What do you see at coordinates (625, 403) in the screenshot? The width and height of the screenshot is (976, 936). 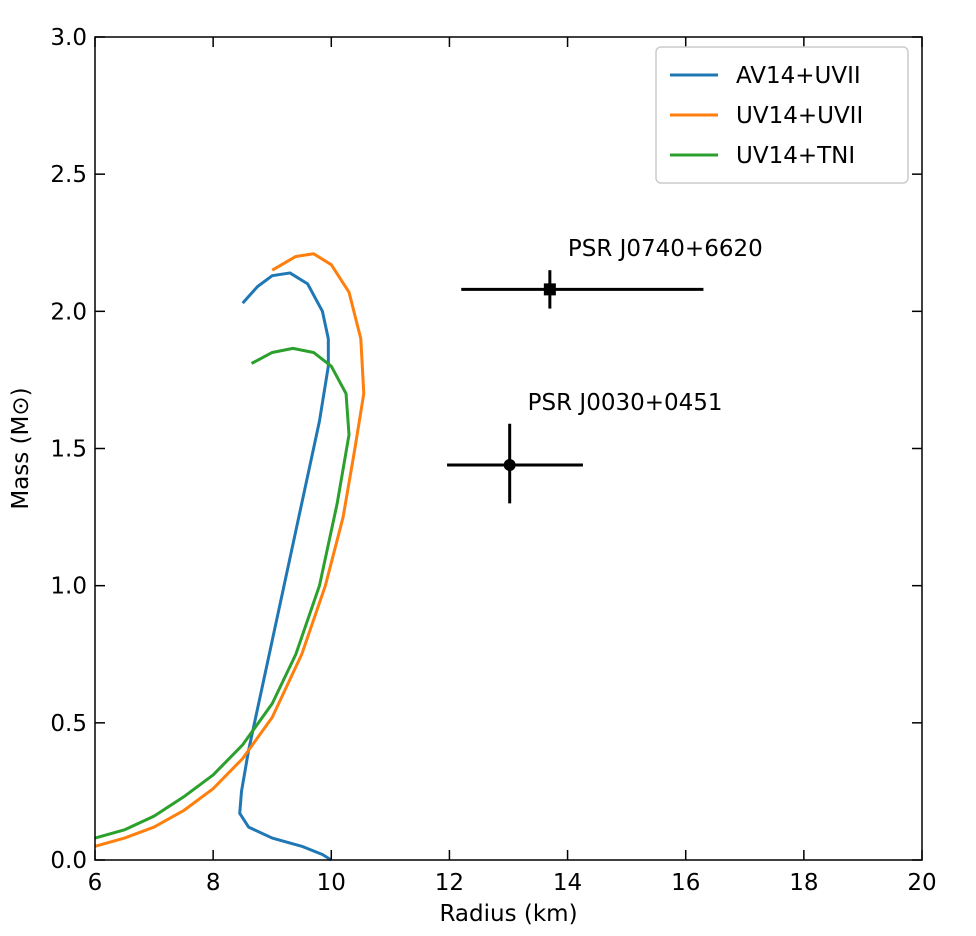 I see `measurement-label: PSR J0030+0451` at bounding box center [625, 403].